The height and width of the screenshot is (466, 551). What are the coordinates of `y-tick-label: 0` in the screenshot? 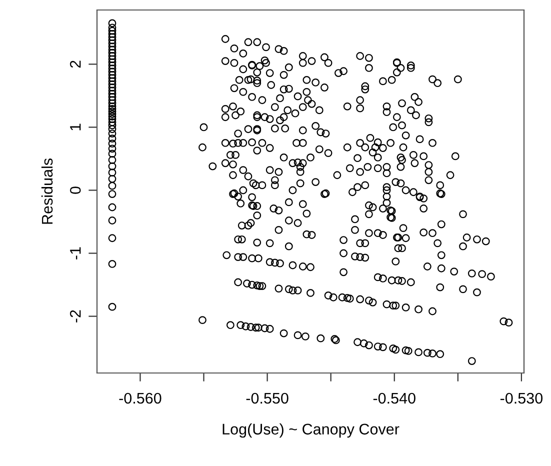 It's located at (75, 190).